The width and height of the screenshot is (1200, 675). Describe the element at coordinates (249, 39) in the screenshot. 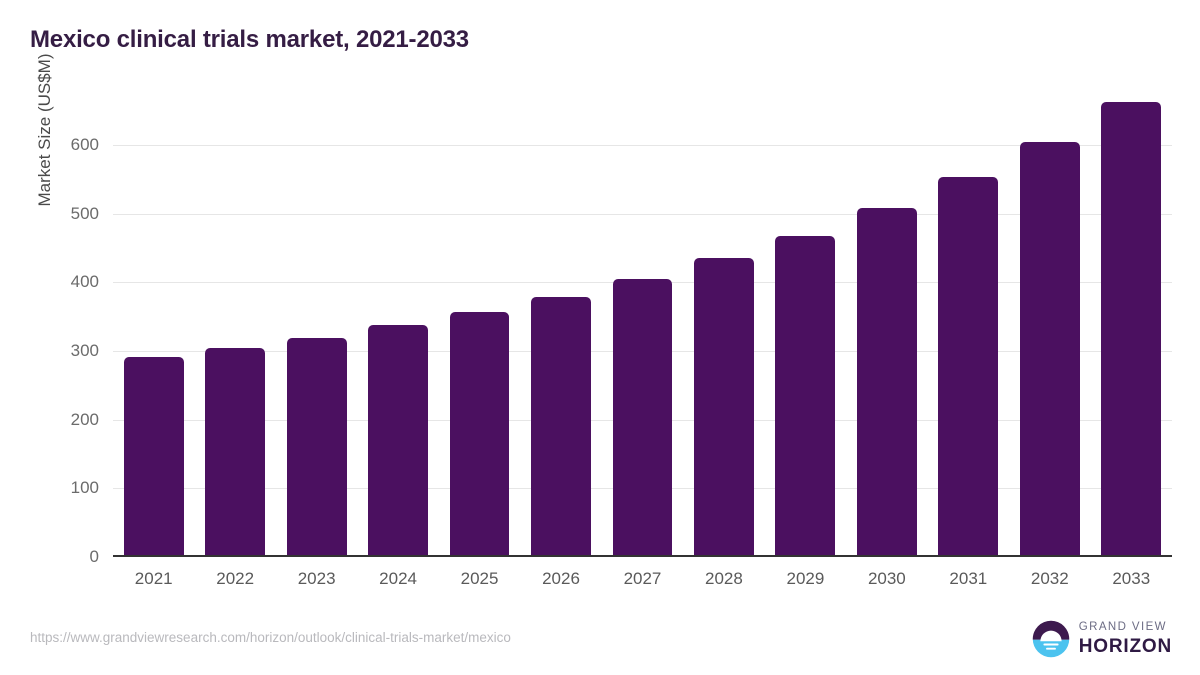

I see `page-title: Mexico clinical trials market, 2021-2033` at that location.